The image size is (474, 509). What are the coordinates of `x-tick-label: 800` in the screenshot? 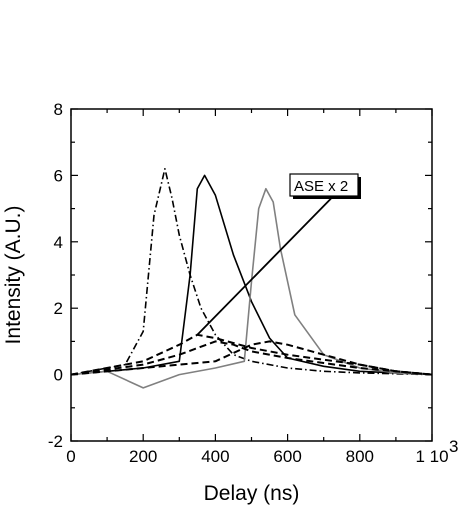 It's located at (360, 456).